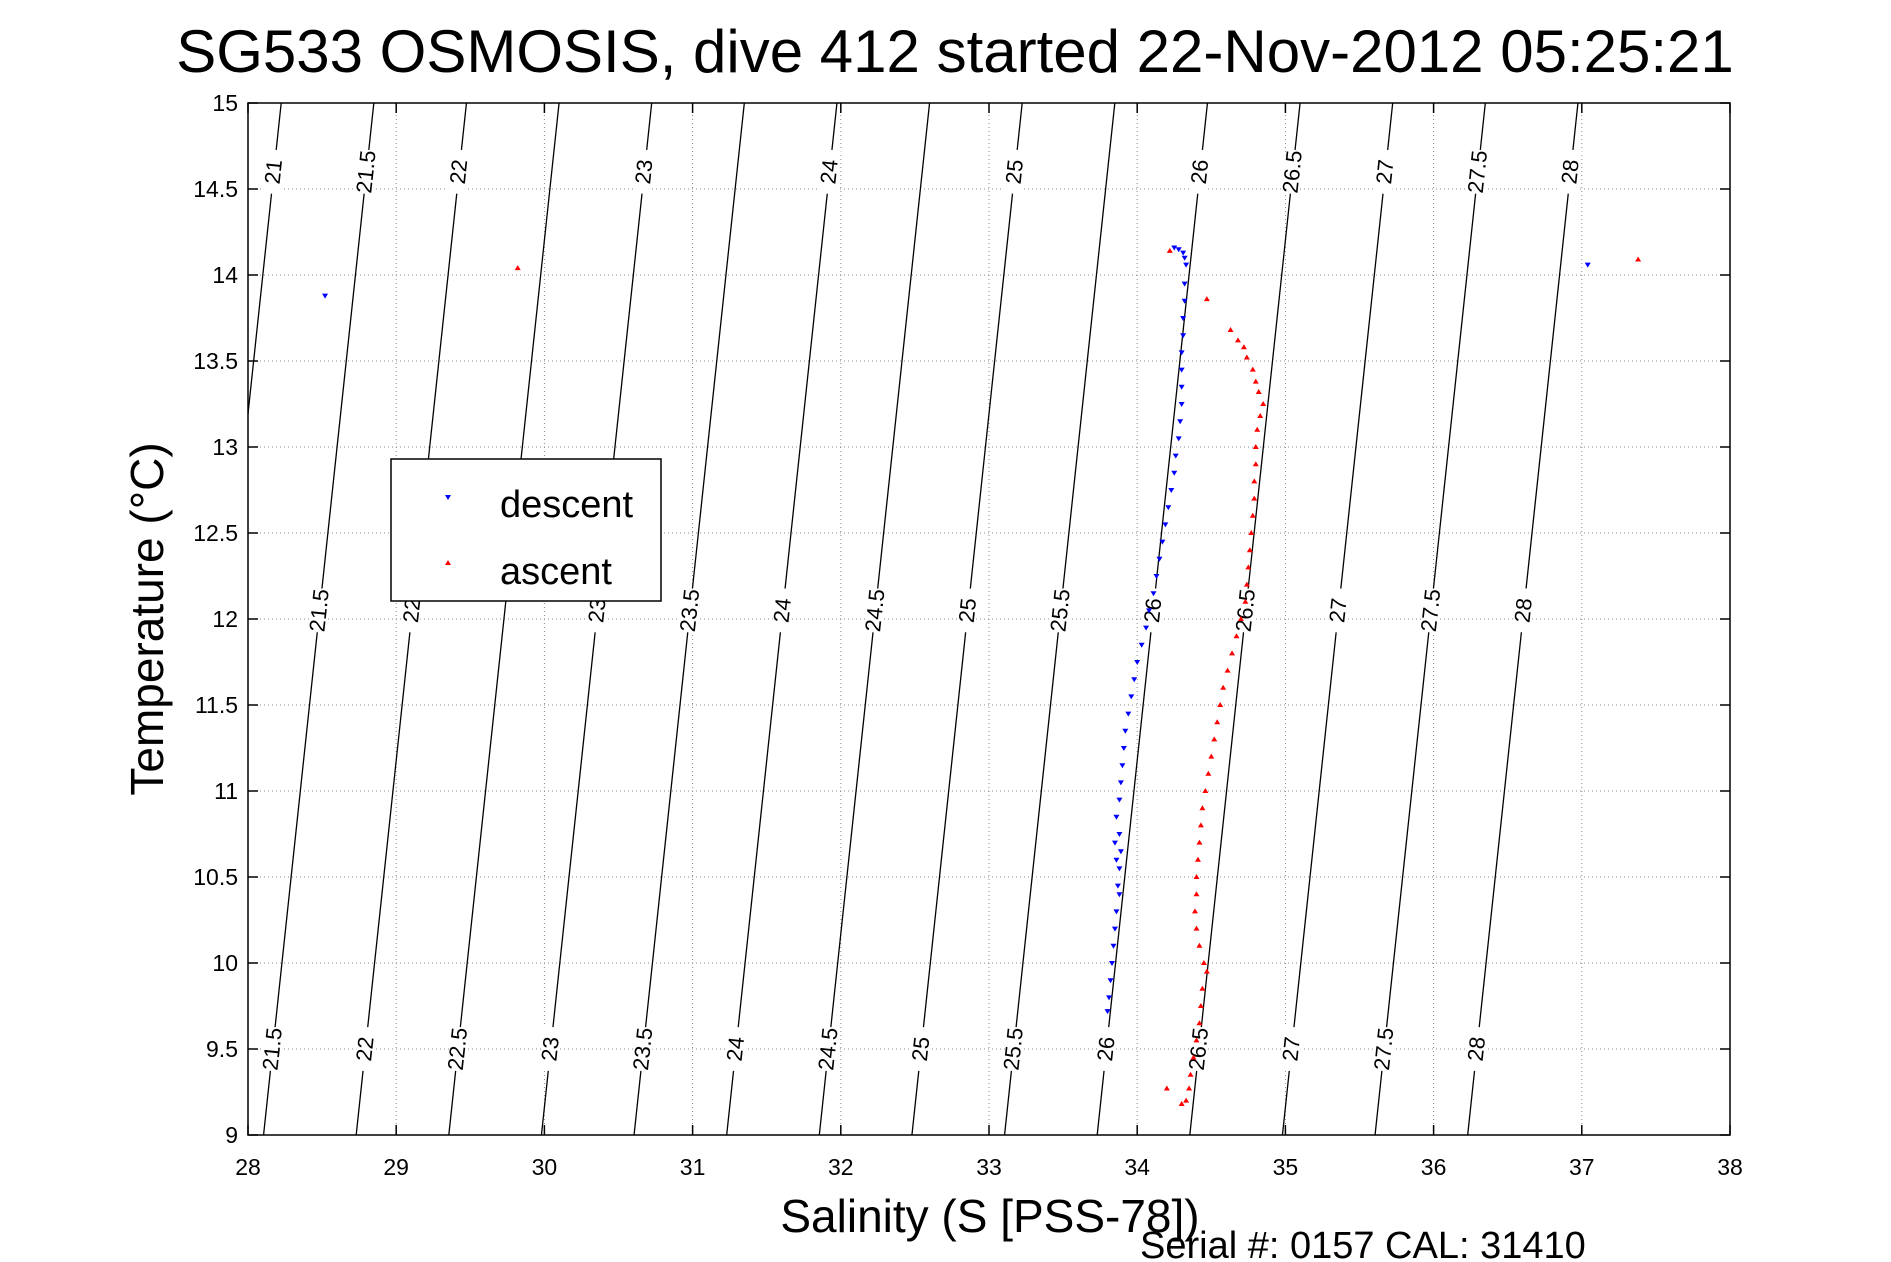 This screenshot has width=1891, height=1262. I want to click on contour-label-bottom: 24, so click(735, 1048).